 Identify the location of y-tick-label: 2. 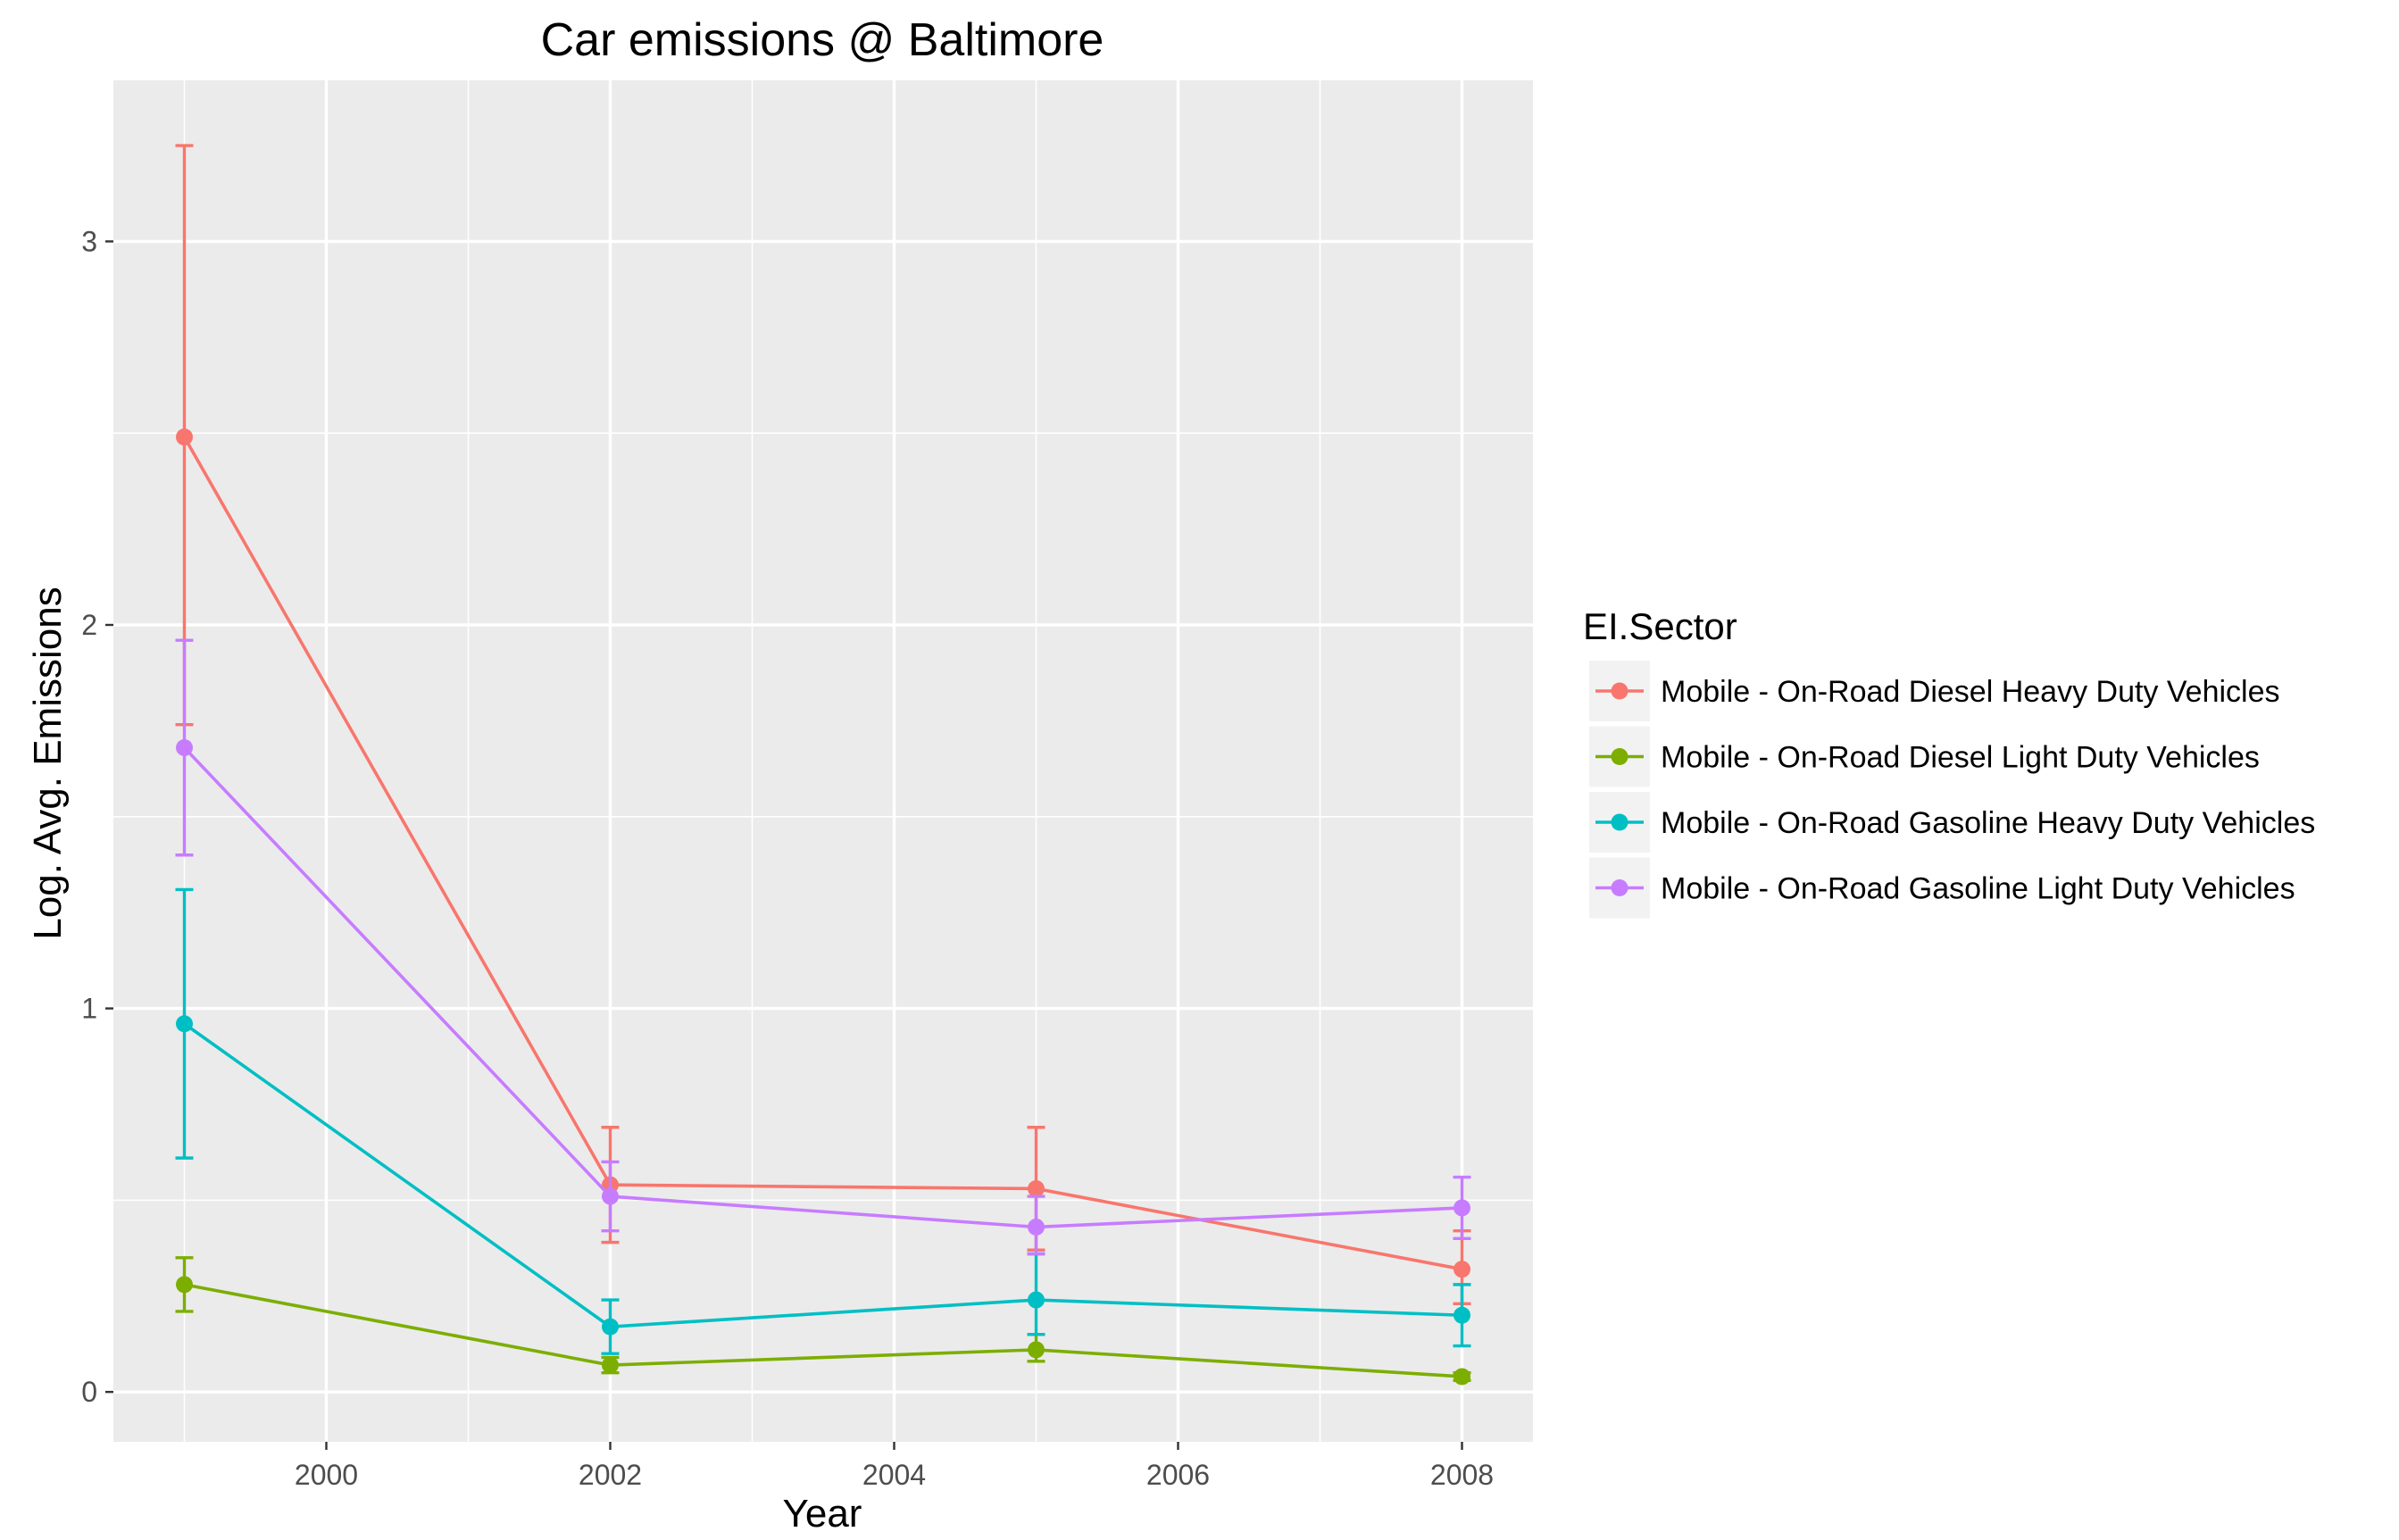
(89, 625).